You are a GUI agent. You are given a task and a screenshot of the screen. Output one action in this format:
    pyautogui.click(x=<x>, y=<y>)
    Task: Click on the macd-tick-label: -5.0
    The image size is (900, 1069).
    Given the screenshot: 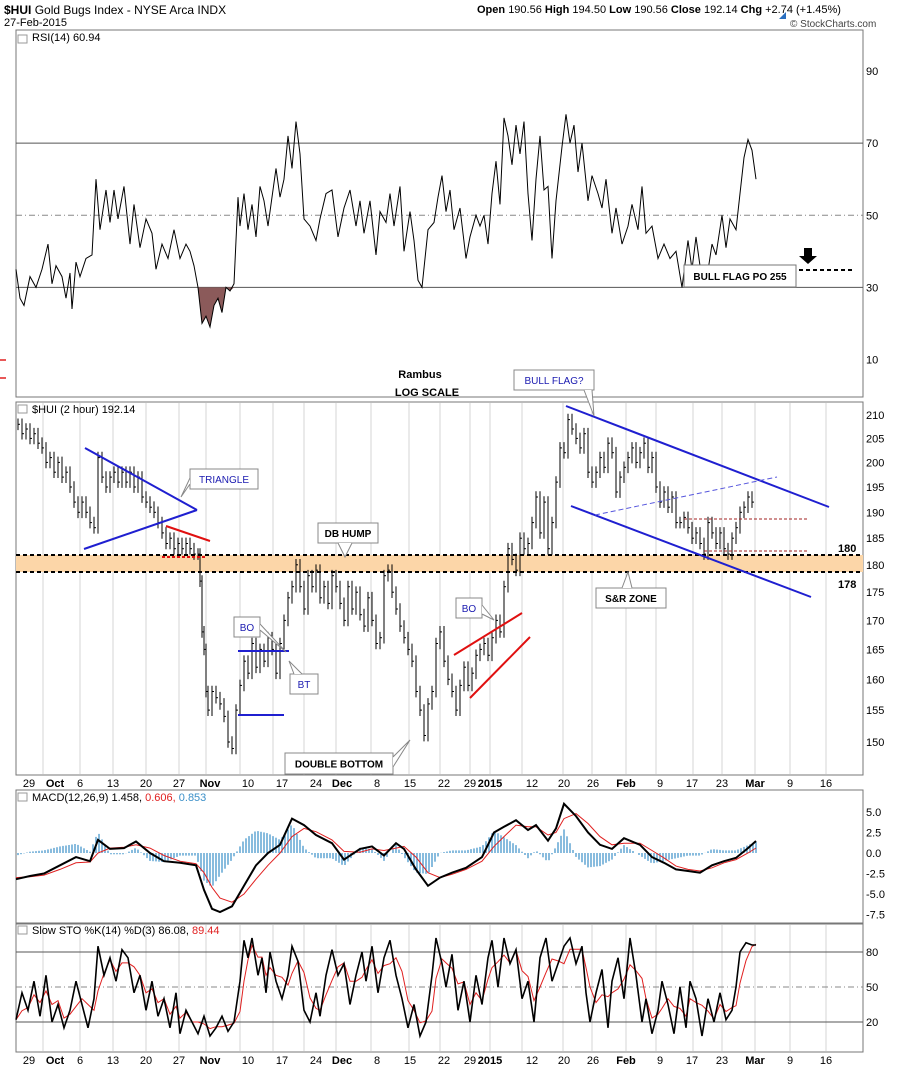 What is the action you would take?
    pyautogui.click(x=875, y=895)
    